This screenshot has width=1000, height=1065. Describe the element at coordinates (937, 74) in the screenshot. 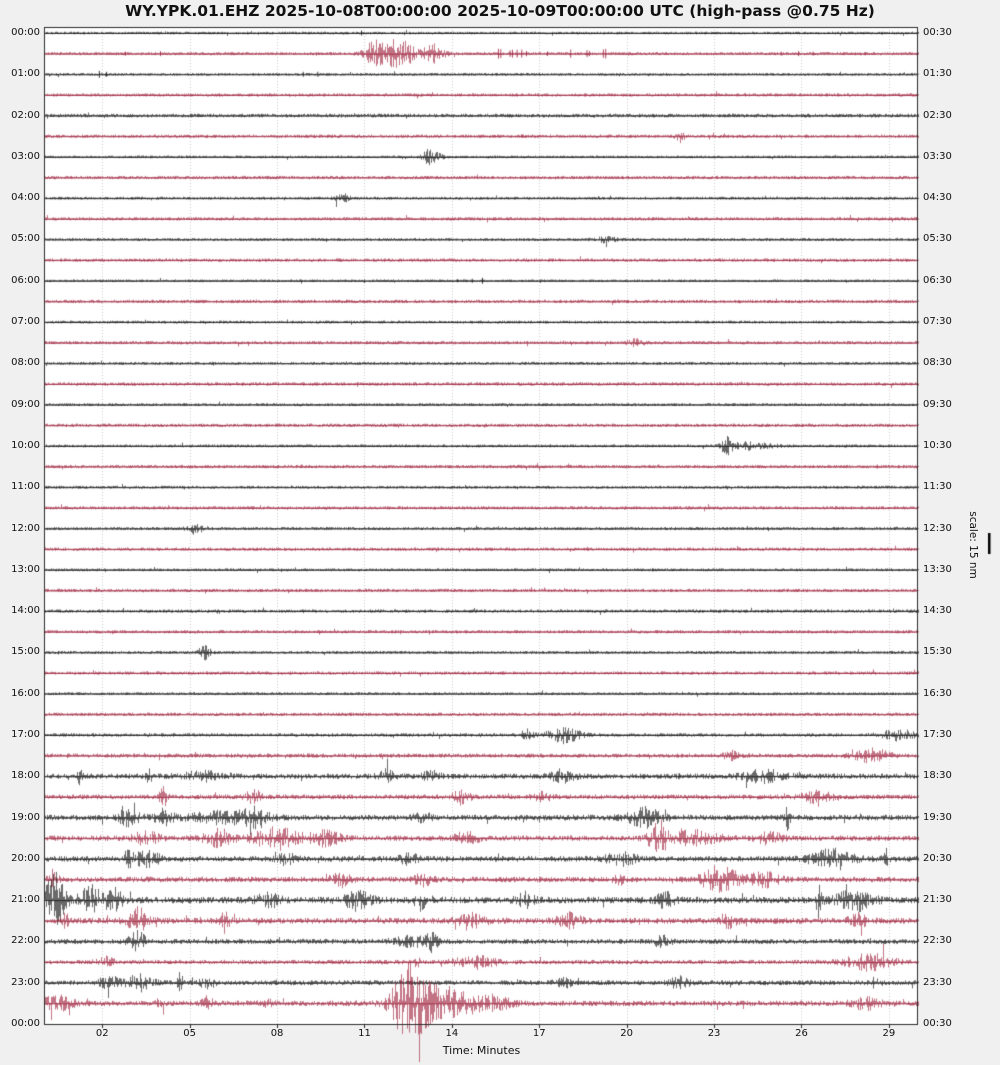

I see `hour-label-right: 01:30` at that location.